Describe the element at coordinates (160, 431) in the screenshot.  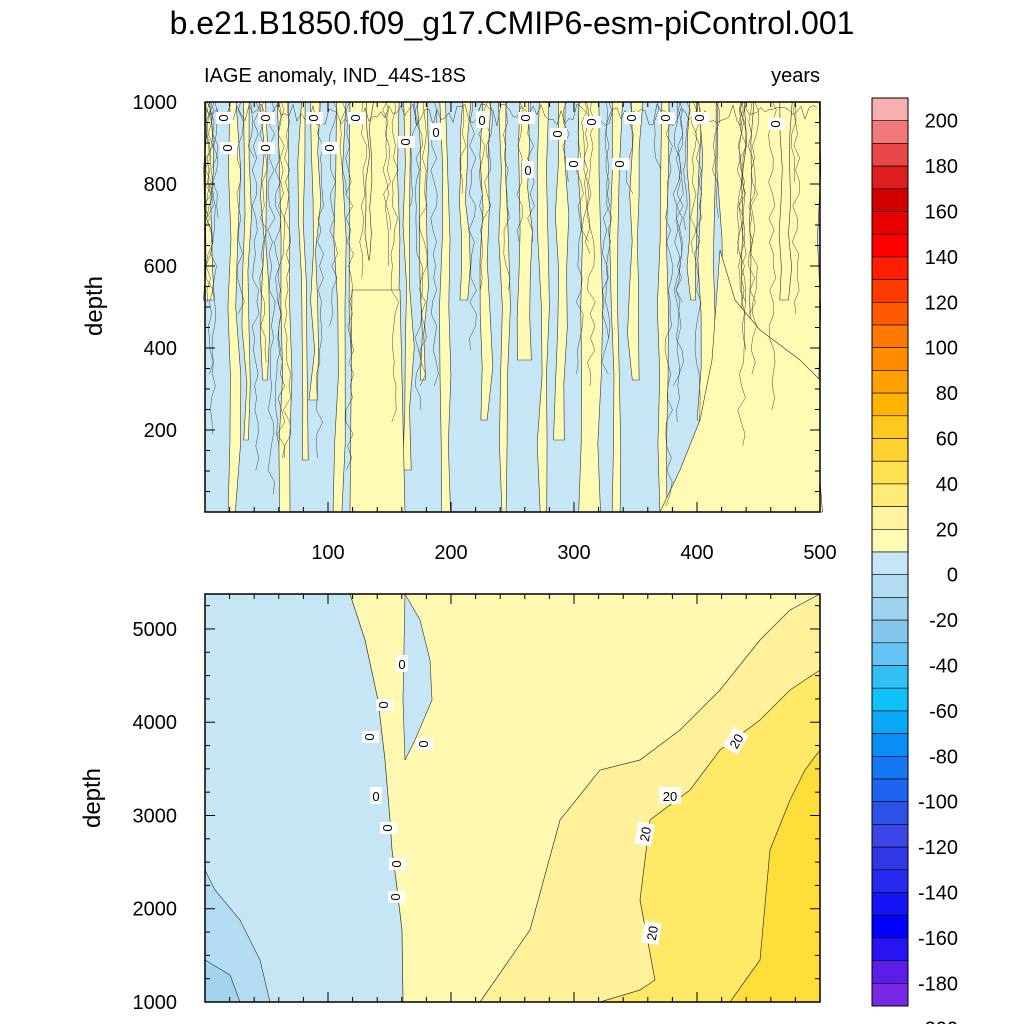
I see `y-tick-label: 200` at that location.